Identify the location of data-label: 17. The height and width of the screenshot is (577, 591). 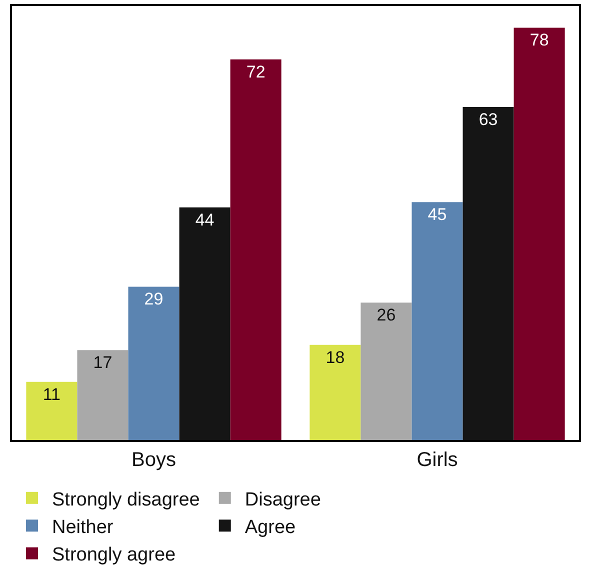
(102, 362).